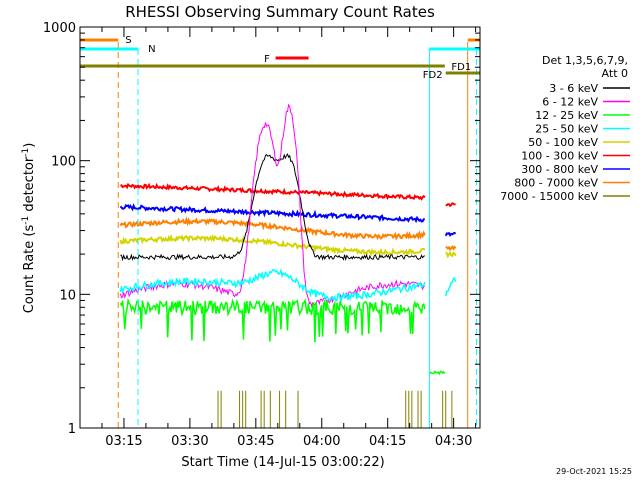  Describe the element at coordinates (566, 129) in the screenshot. I see `legend-entry-label: 25 - 50 keV` at that location.